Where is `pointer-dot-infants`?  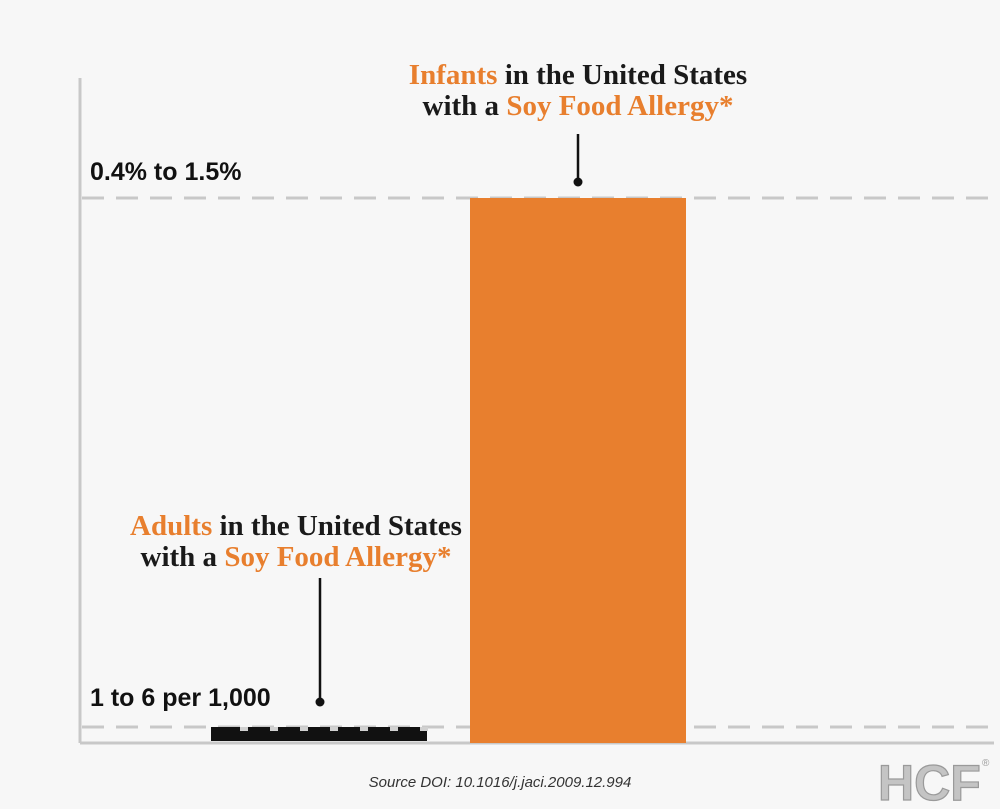
pointer-dot-infants is located at coordinates (578, 182).